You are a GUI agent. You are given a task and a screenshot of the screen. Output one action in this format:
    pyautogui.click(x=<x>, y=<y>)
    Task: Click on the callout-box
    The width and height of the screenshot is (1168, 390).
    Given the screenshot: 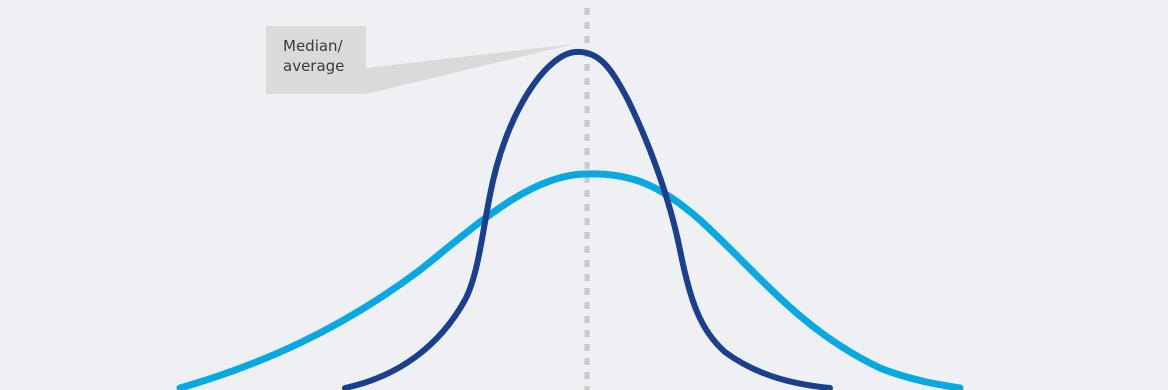 What is the action you would take?
    pyautogui.click(x=316, y=60)
    